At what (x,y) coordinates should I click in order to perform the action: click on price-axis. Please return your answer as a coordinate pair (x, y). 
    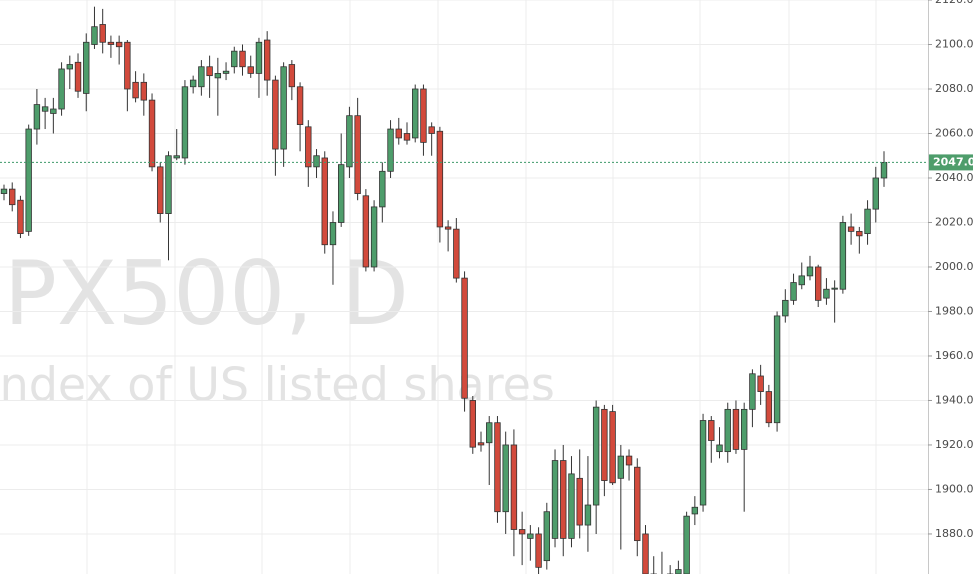
    Looking at the image, I should click on (950, 287).